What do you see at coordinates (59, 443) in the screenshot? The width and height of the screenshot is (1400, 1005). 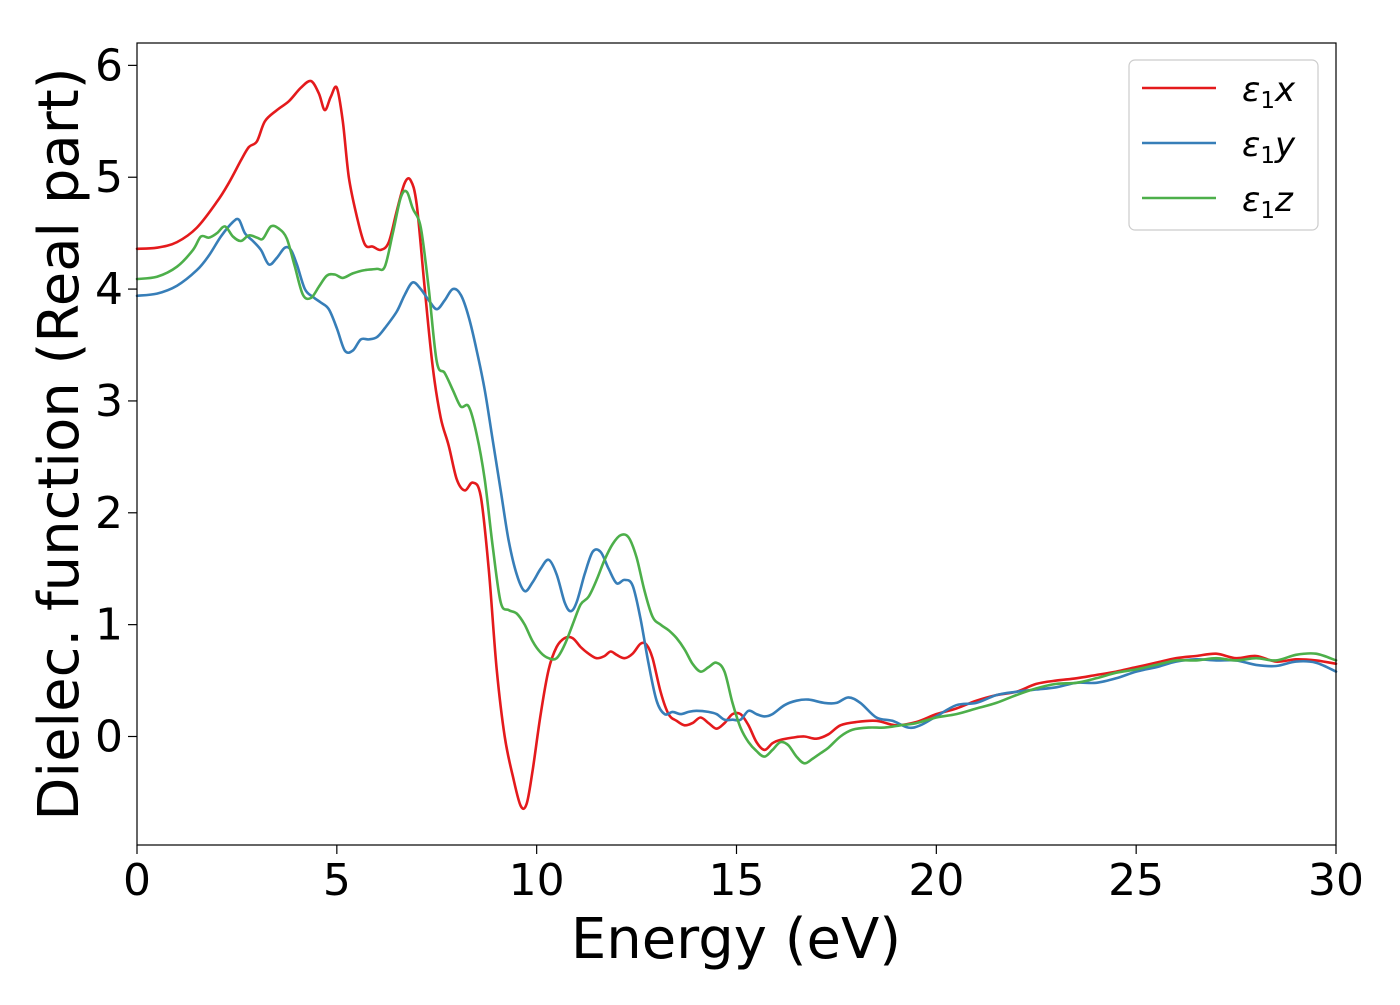 I see `y-axis-label: Dielec. function (Real part)` at bounding box center [59, 443].